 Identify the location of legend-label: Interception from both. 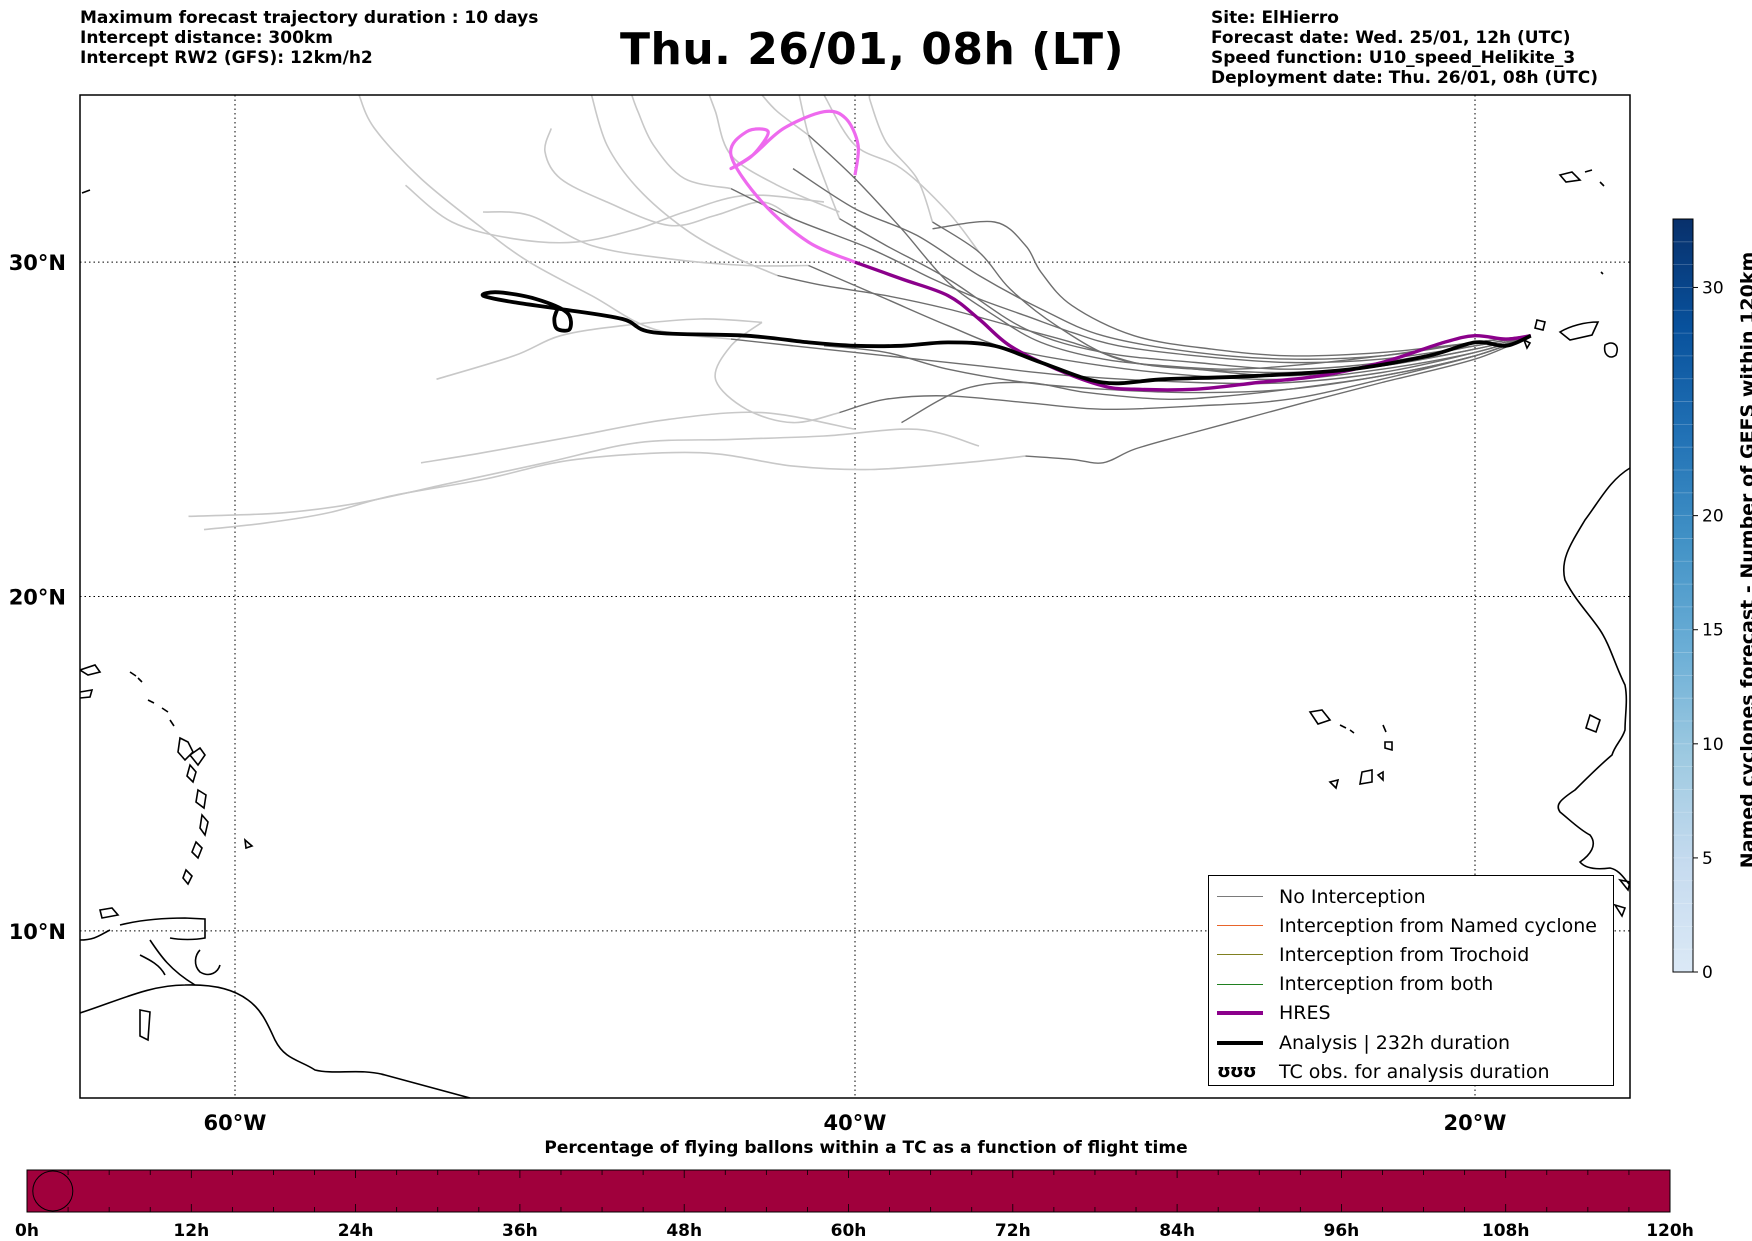
(1386, 984).